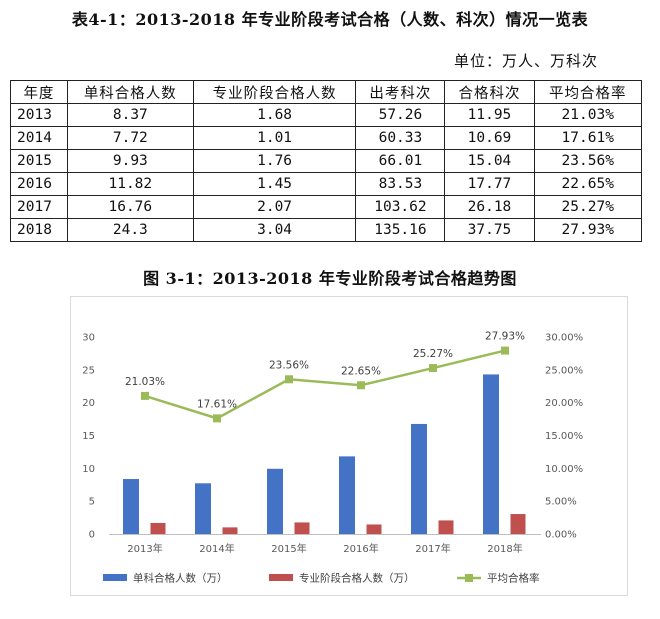  I want to click on table-row: 2015 9.93 1.76 66.01 15.04 23.56%, so click(326, 161).